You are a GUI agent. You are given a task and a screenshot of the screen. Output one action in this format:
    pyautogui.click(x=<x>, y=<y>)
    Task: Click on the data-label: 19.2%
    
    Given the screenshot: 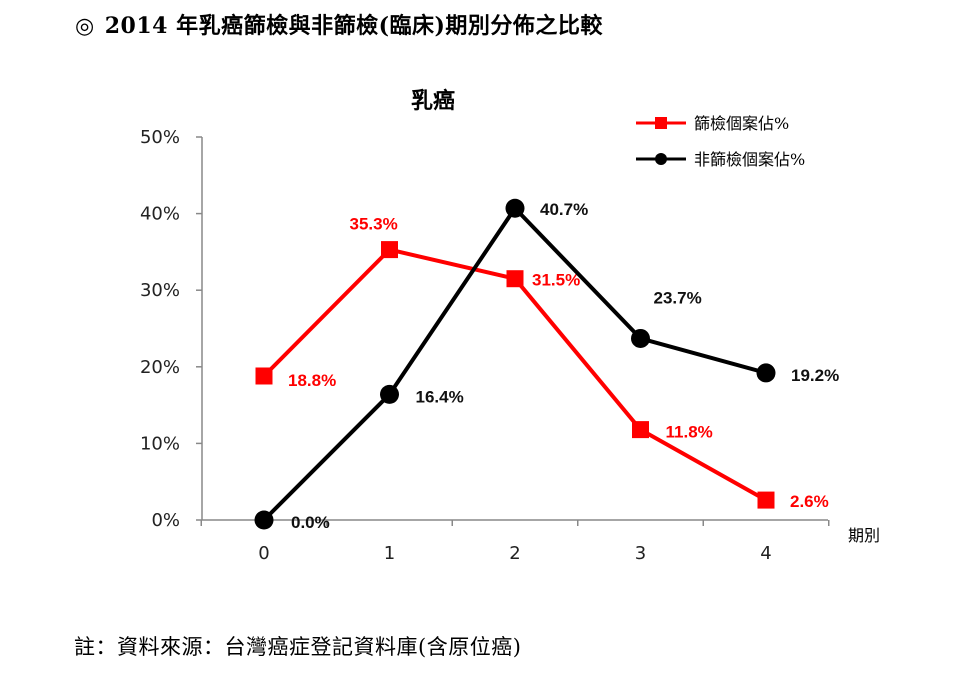 What is the action you would take?
    pyautogui.click(x=815, y=375)
    